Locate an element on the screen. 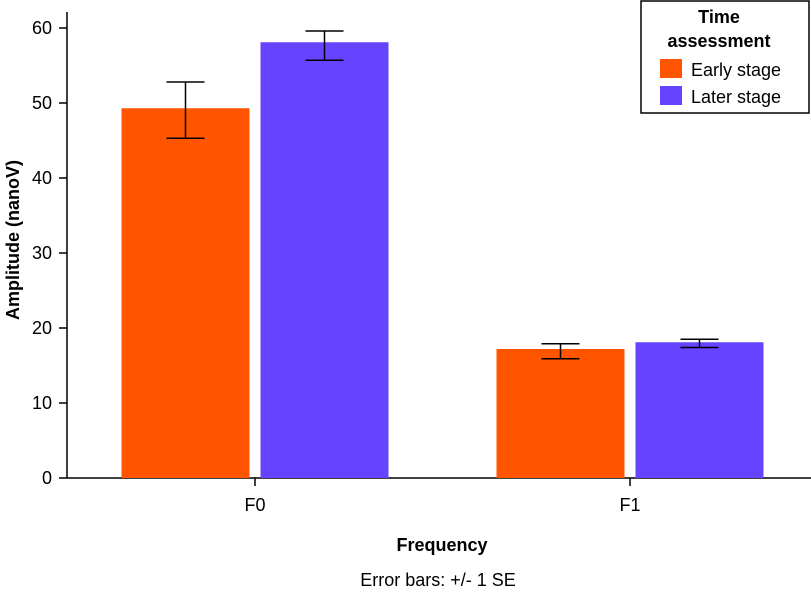 This screenshot has height=592, width=811. y-axis-title: Amplitude (nanoV) is located at coordinates (13, 240).